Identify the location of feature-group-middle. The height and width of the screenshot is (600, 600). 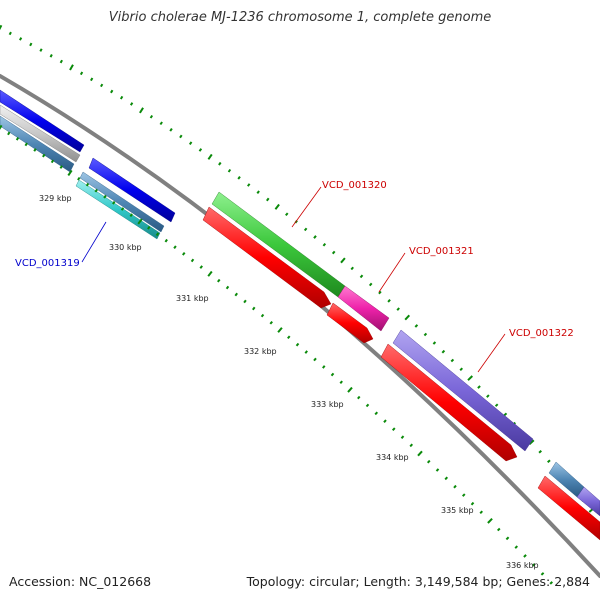
(296, 267).